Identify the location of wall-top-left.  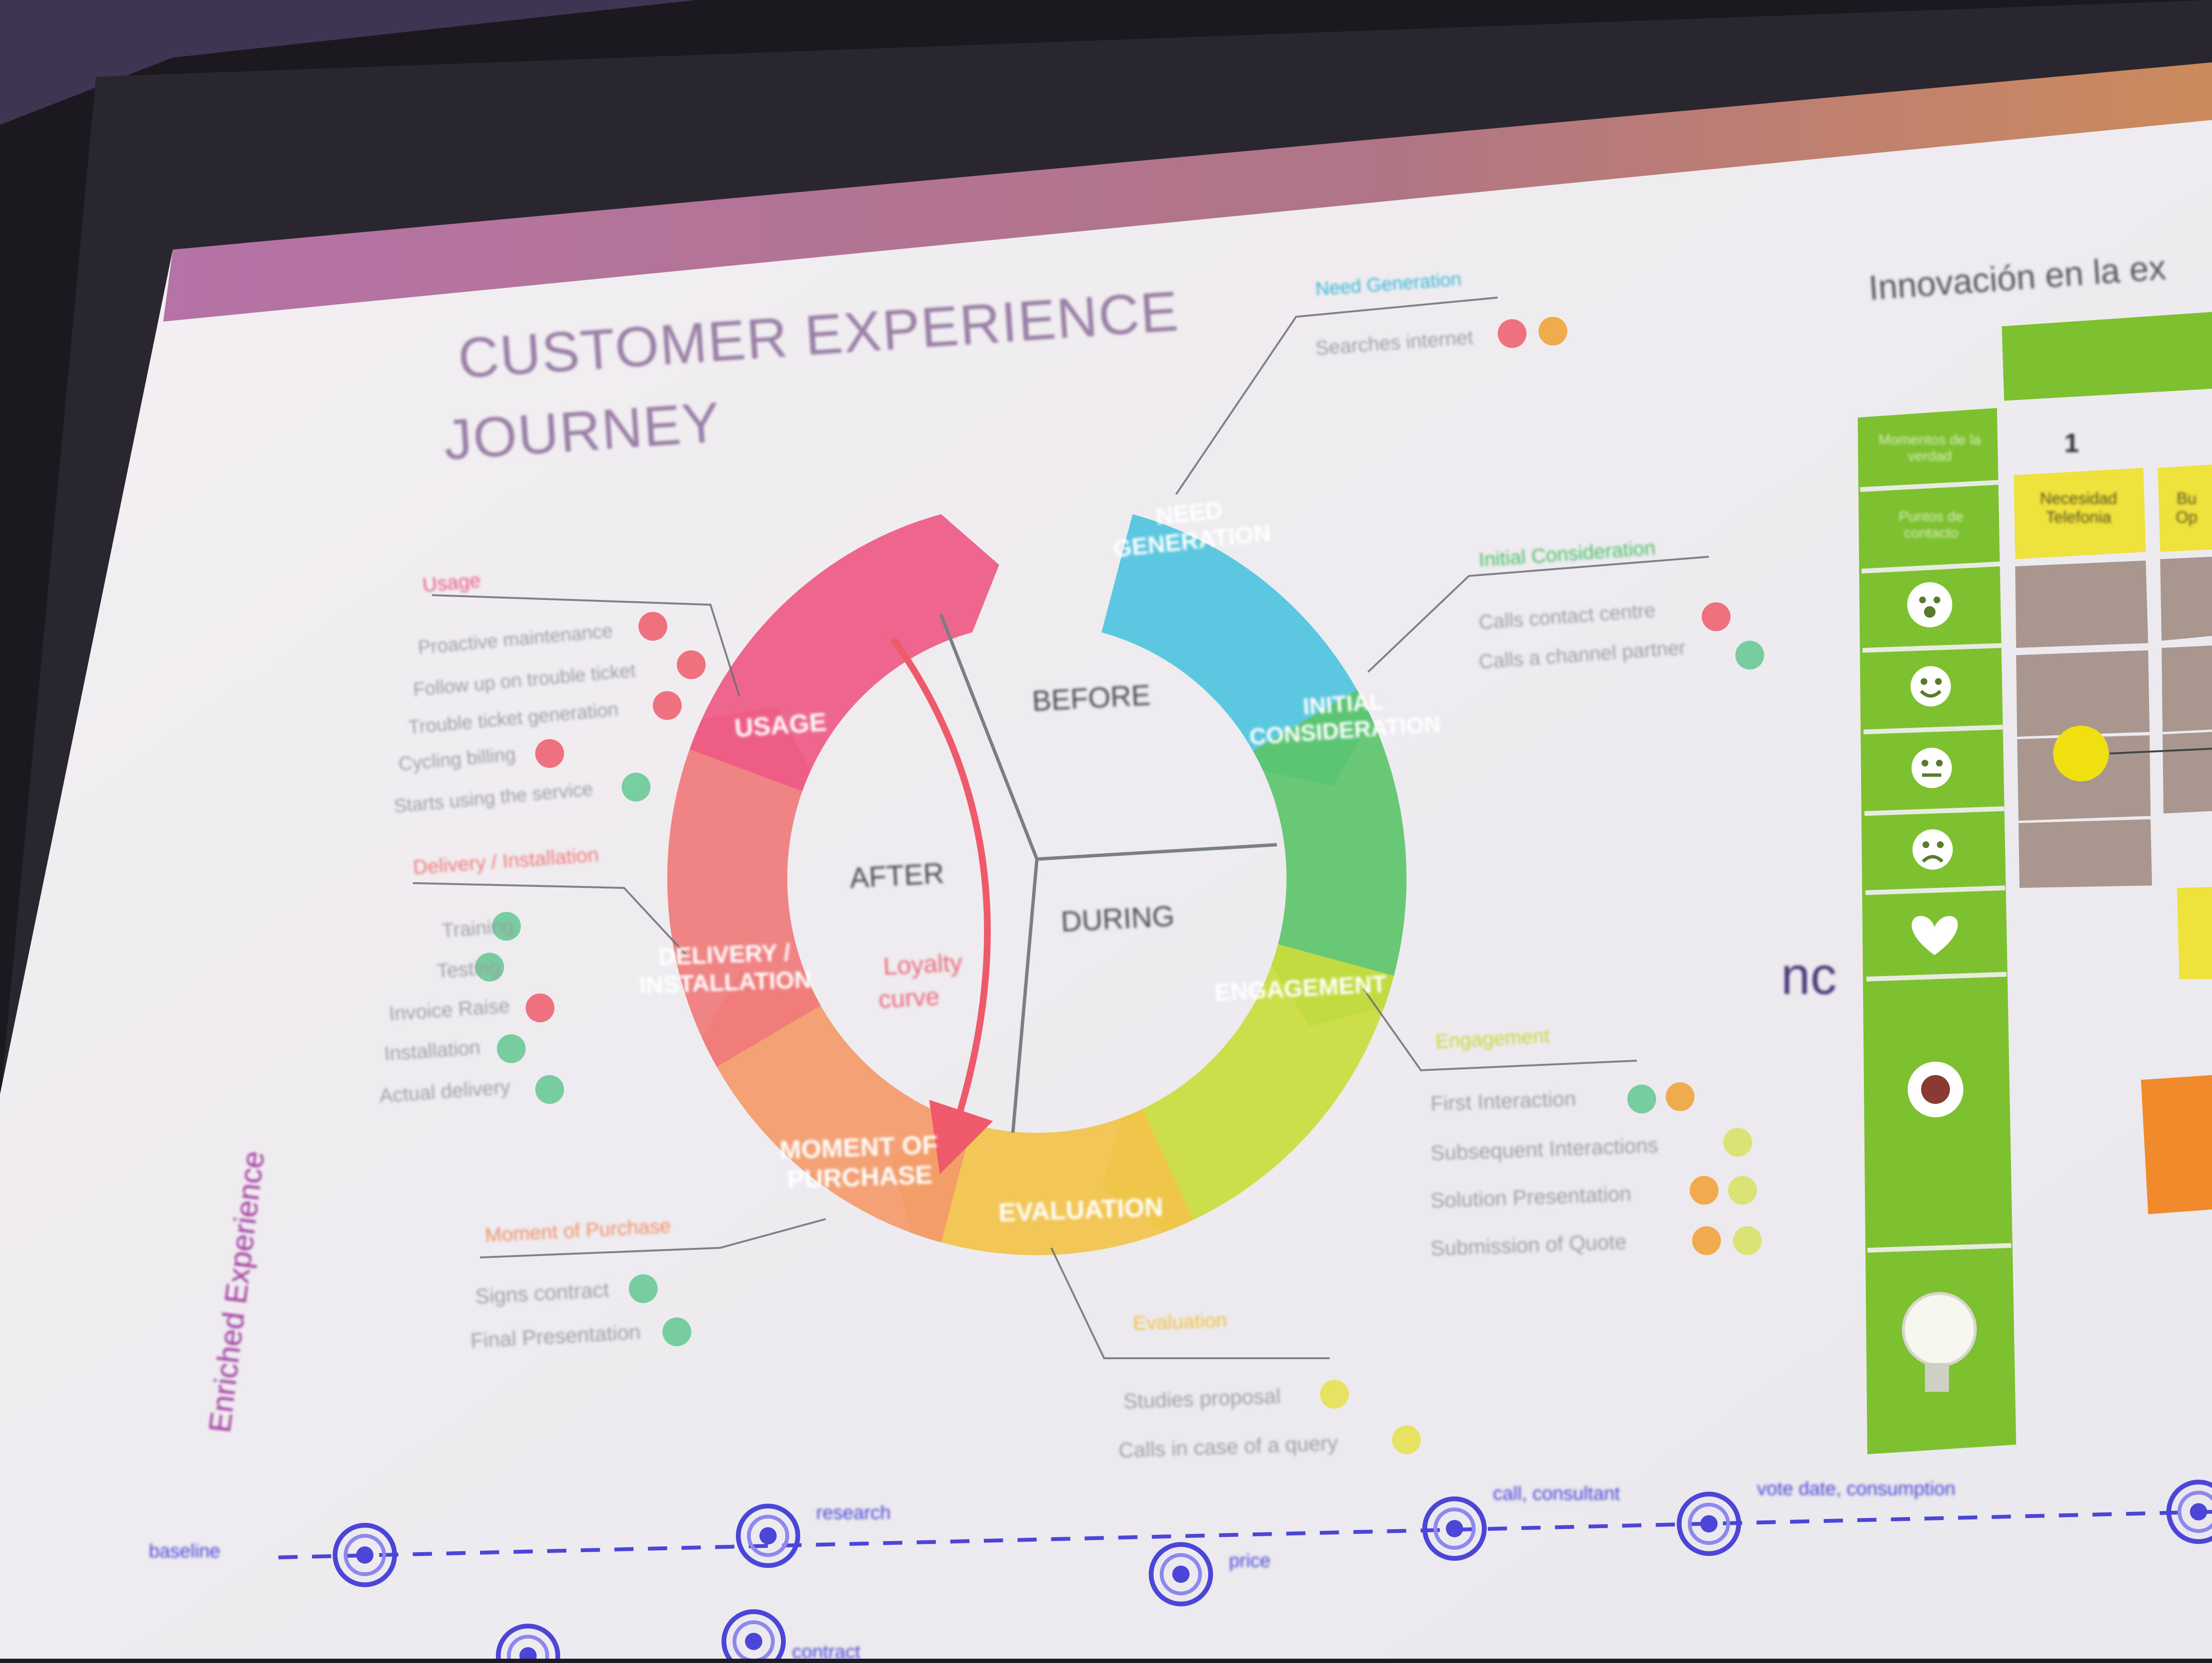
(348, 62).